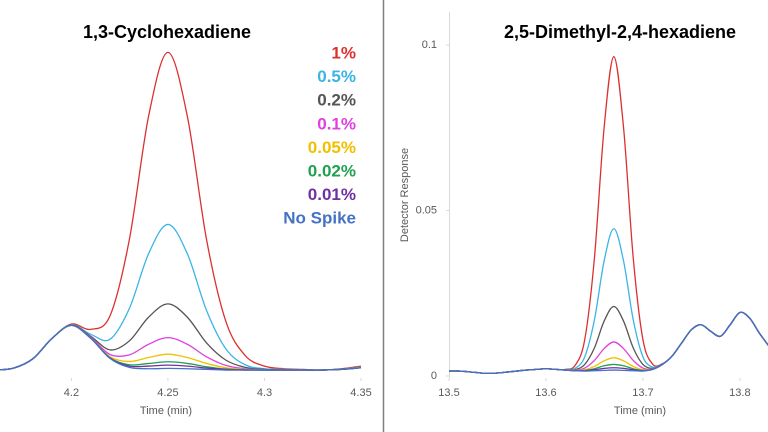 This screenshot has width=768, height=432. What do you see at coordinates (319, 218) in the screenshot?
I see `legend-entry: No Spike` at bounding box center [319, 218].